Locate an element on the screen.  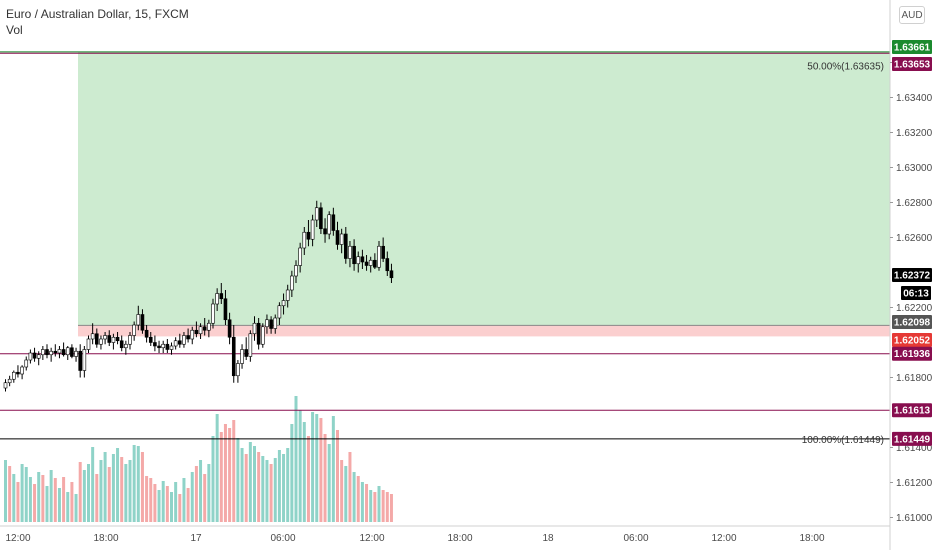
price-tag-label: 1.63653 is located at coordinates (912, 65).